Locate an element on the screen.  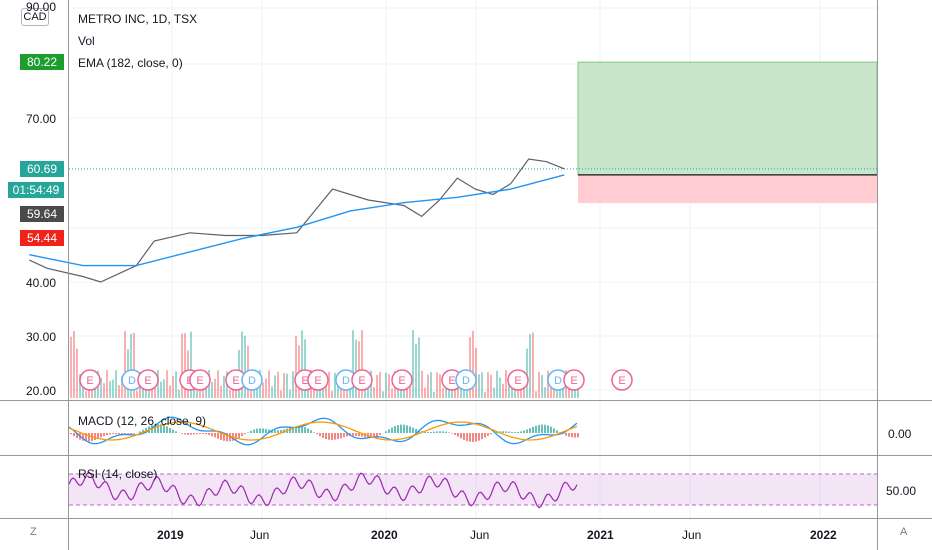
target-price-label: 80.22 is located at coordinates (42, 62).